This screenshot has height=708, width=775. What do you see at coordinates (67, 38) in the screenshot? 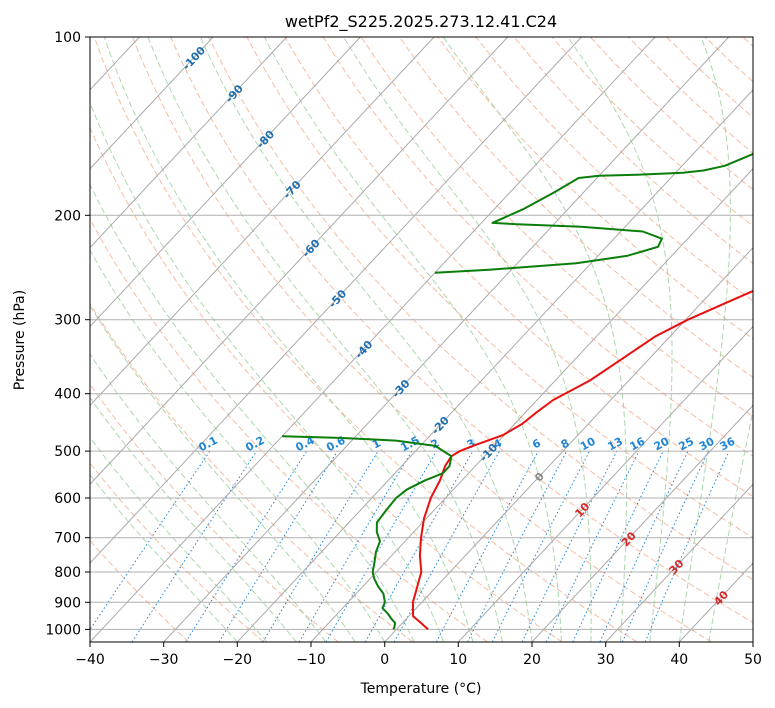
I see `y-tick-label: 100` at bounding box center [67, 38].